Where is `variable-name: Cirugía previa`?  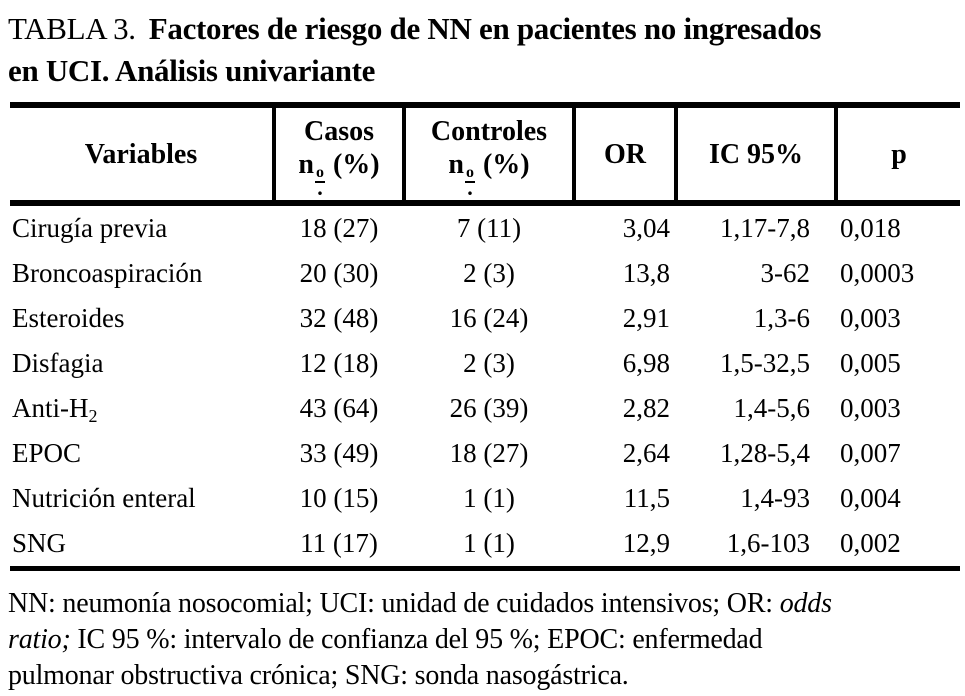 variable-name: Cirugía previa is located at coordinates (90, 228).